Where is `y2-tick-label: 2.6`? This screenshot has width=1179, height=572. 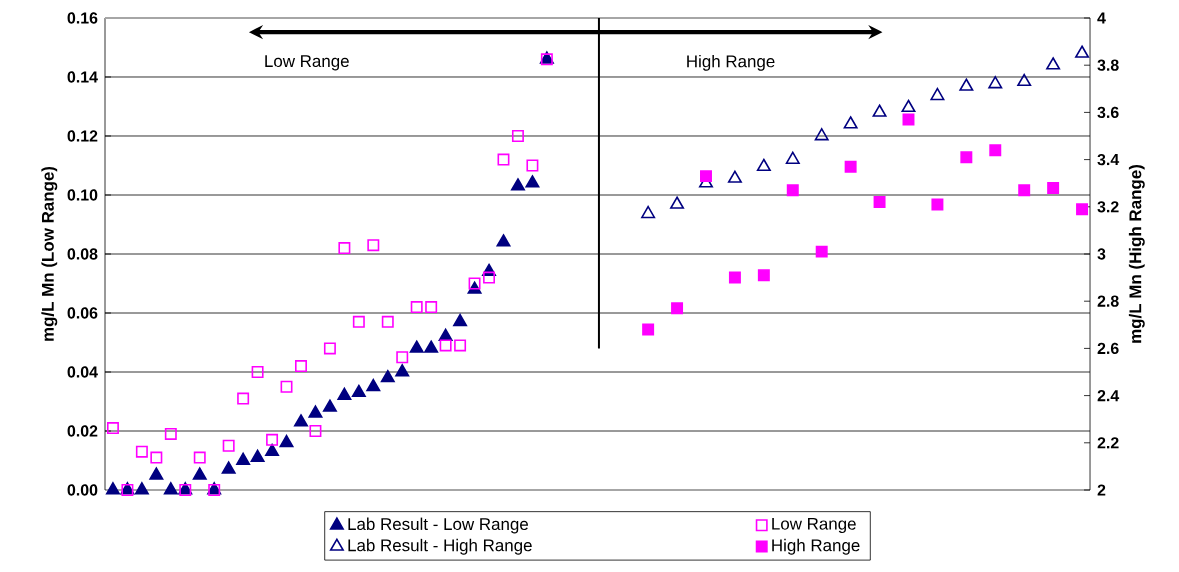
y2-tick-label: 2.6 is located at coordinates (1108, 348).